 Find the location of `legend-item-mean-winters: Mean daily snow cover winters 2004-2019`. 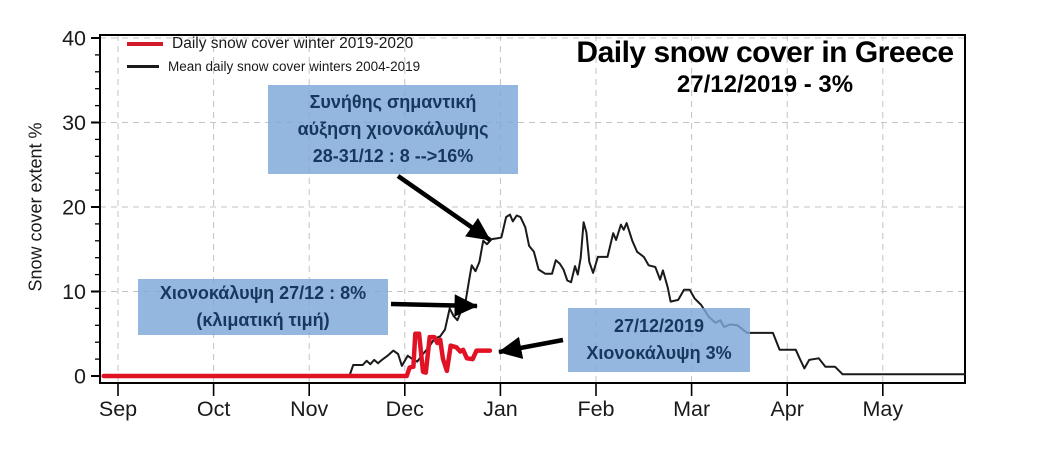

legend-item-mean-winters: Mean daily snow cover winters 2004-2019 is located at coordinates (273, 66).